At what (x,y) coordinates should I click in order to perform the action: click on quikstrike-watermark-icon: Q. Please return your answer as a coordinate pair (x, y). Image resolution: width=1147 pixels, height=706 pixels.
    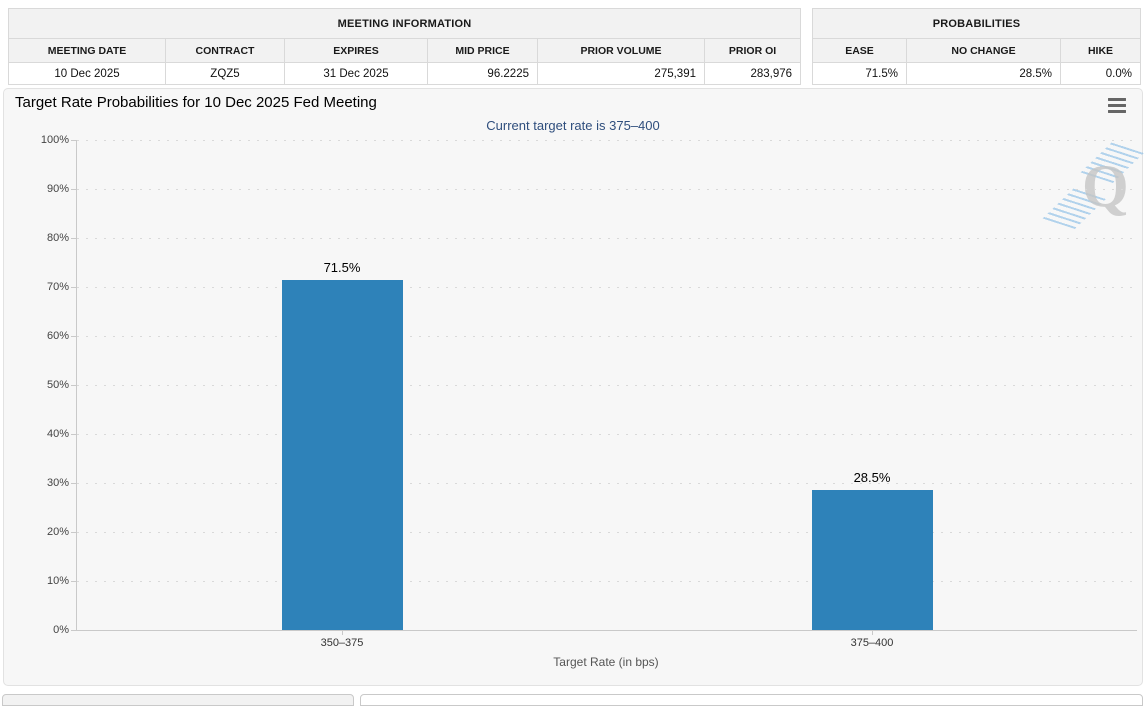
    Looking at the image, I should click on (1094, 185).